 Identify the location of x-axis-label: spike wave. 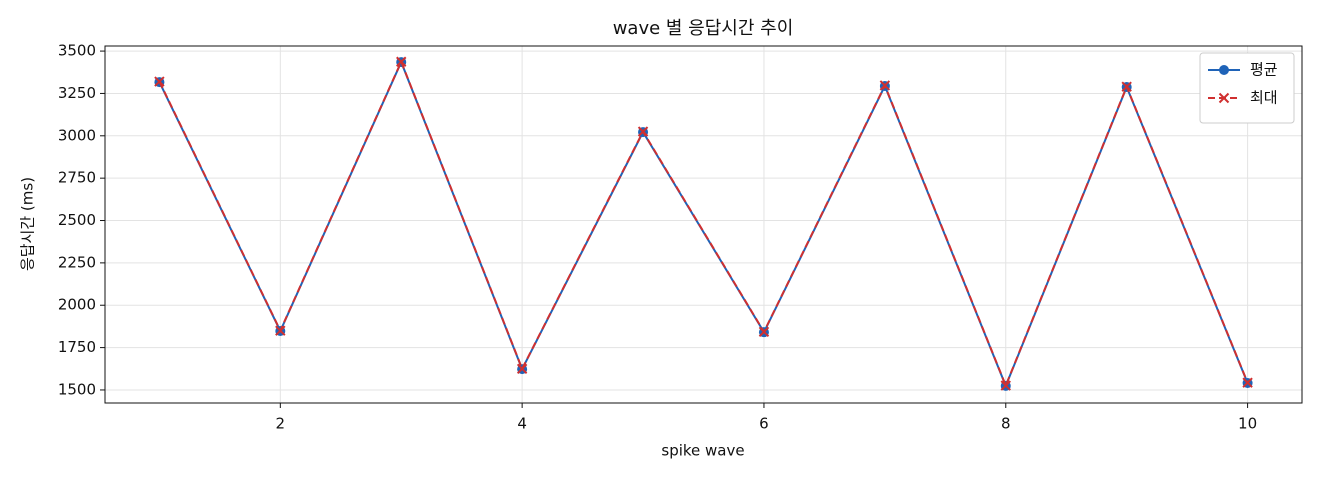
(702, 451).